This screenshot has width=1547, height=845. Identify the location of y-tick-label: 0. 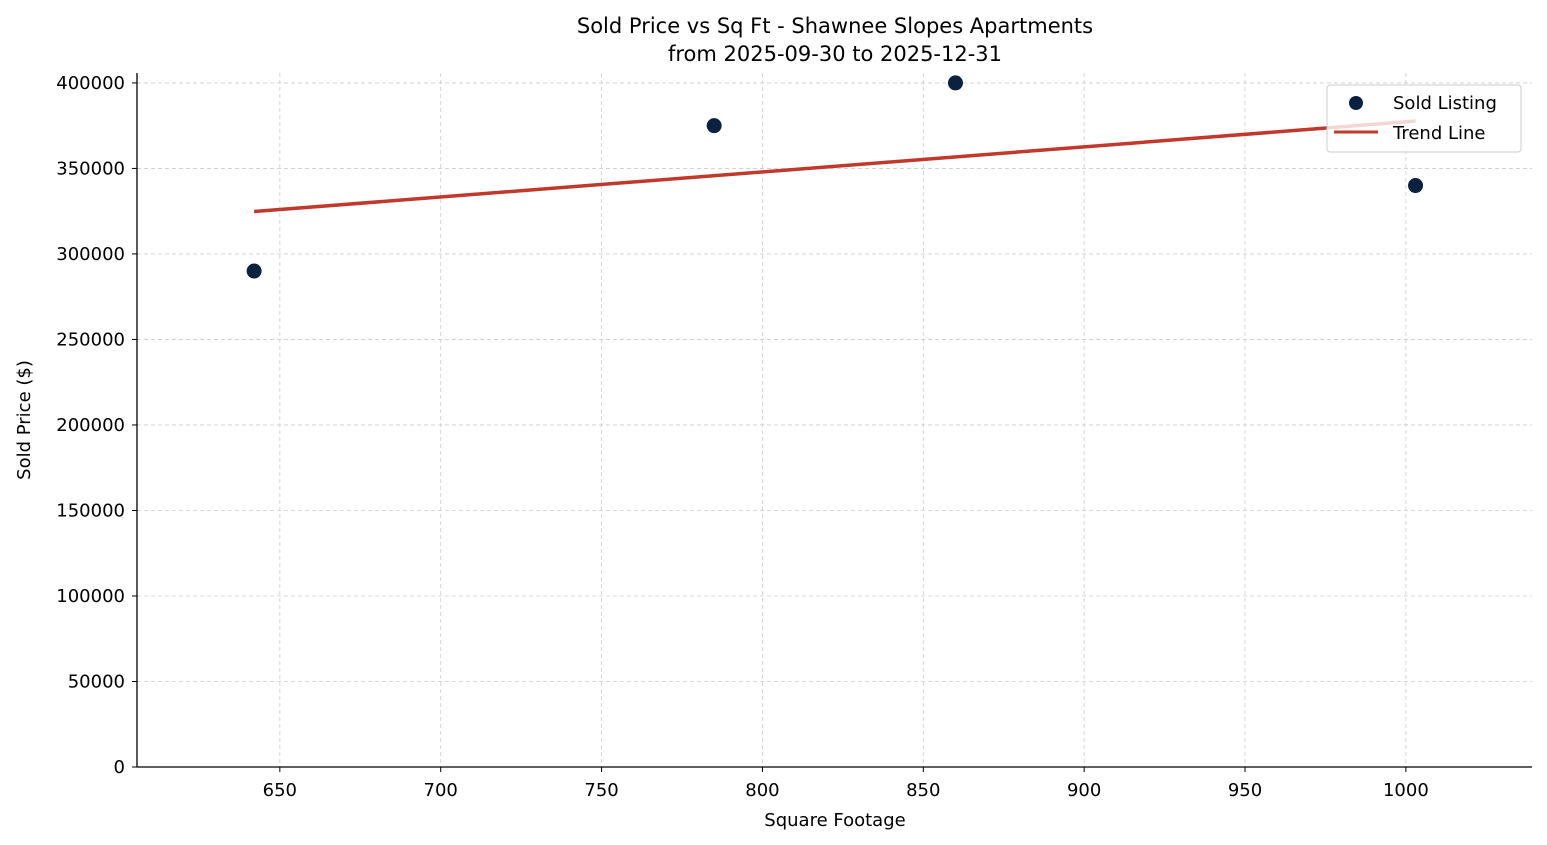
(119, 767).